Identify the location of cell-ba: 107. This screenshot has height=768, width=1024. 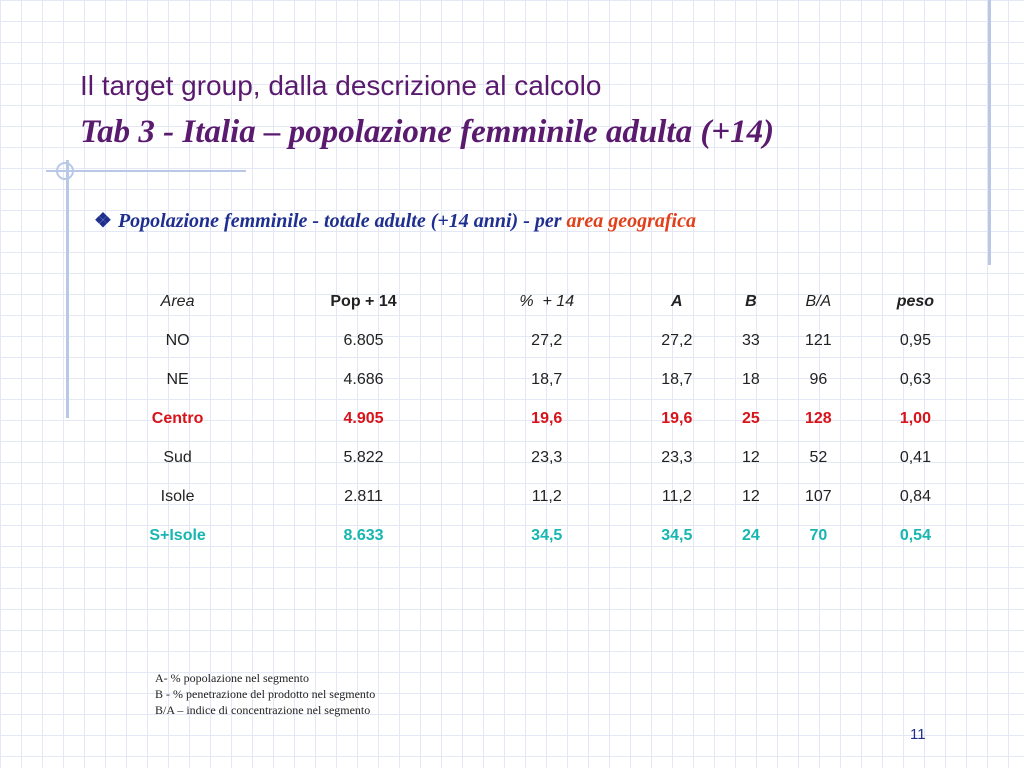
(818, 496).